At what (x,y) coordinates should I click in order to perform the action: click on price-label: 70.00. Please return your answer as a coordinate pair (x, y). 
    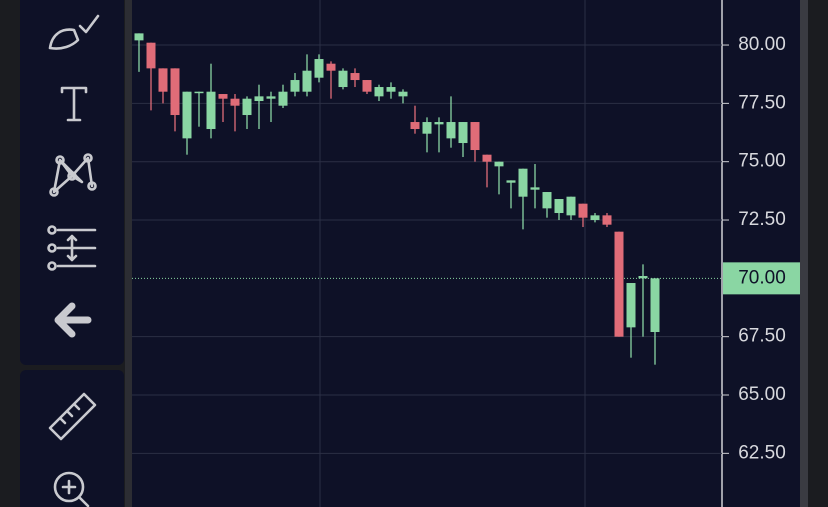
    Looking at the image, I should click on (762, 277).